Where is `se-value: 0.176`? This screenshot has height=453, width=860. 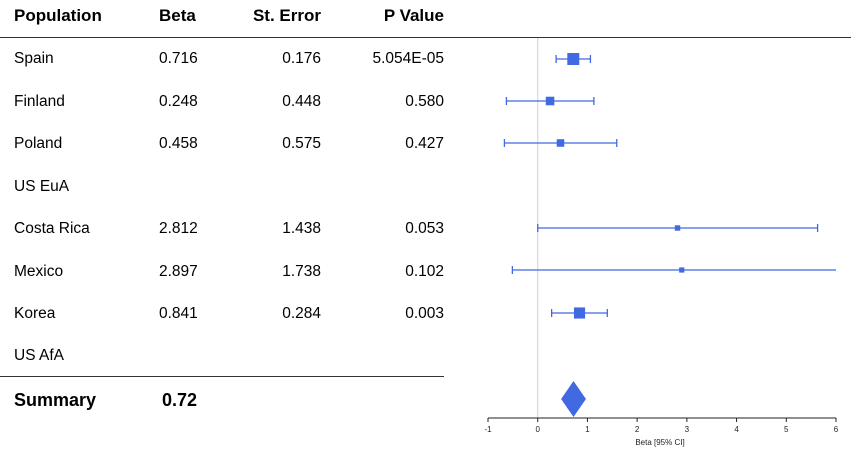 se-value: 0.176 is located at coordinates (301, 58).